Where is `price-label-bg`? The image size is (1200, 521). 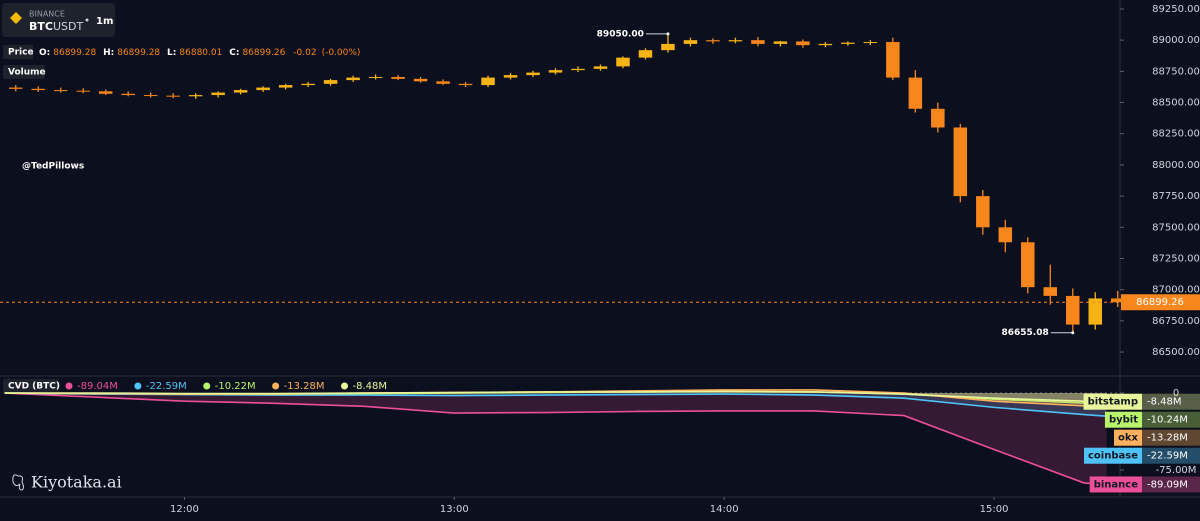
price-label-bg is located at coordinates (18, 52).